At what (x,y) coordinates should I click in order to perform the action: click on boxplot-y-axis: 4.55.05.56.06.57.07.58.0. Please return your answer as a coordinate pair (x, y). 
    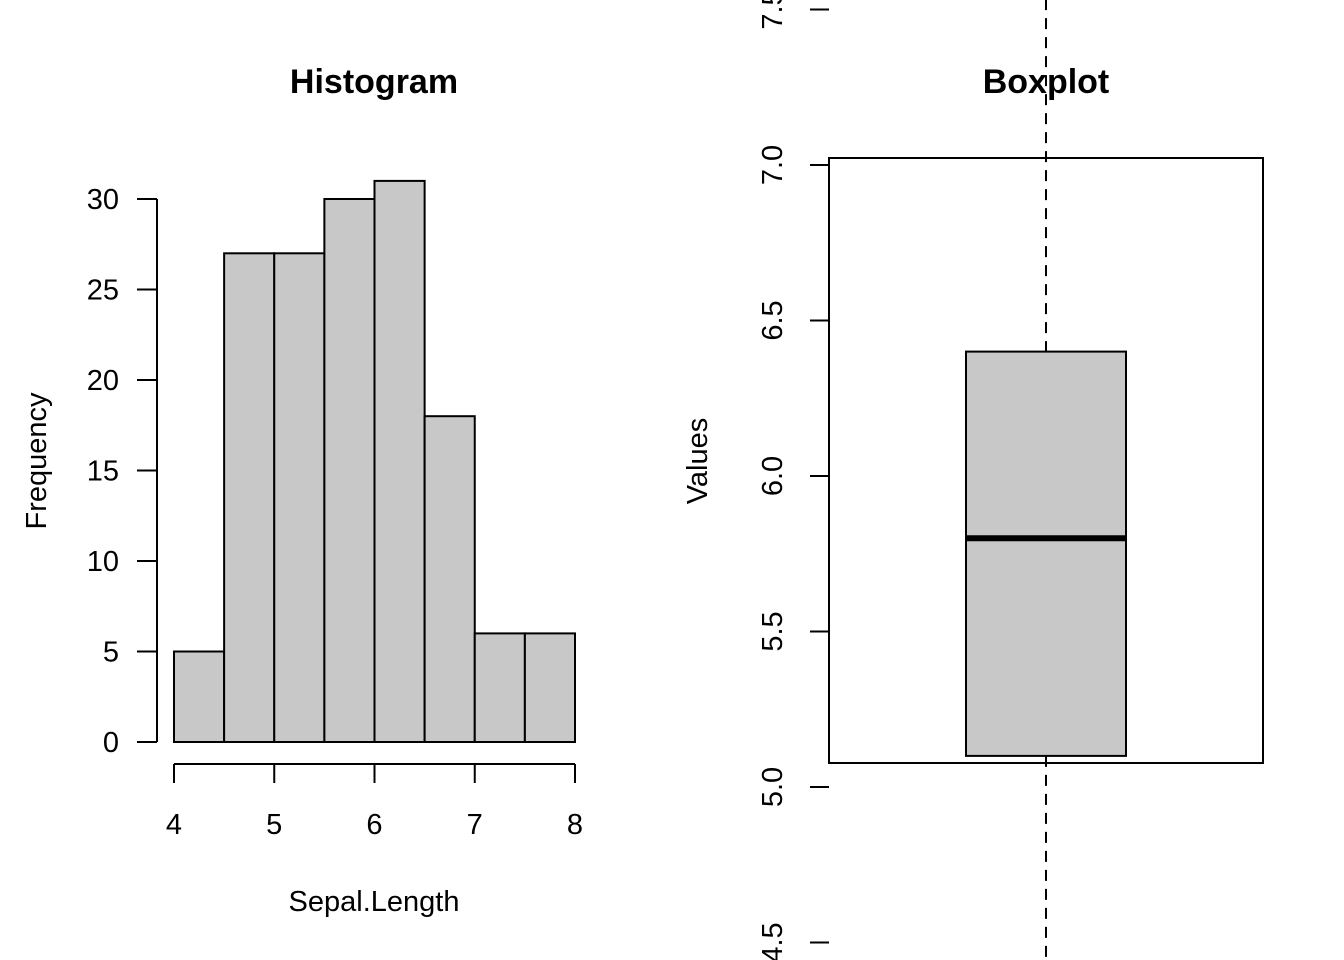
    Looking at the image, I should click on (793, 480).